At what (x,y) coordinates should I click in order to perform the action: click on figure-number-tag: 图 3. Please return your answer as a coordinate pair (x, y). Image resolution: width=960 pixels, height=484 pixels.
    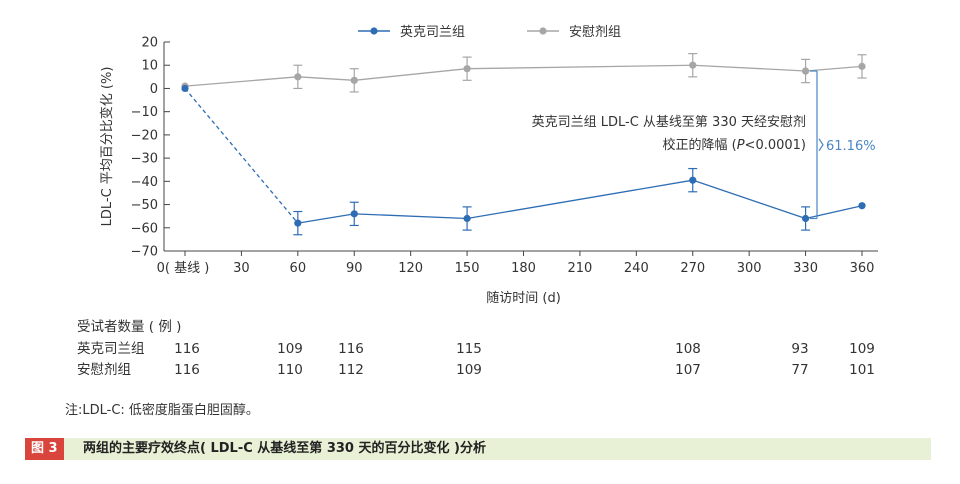
    Looking at the image, I should click on (44, 449).